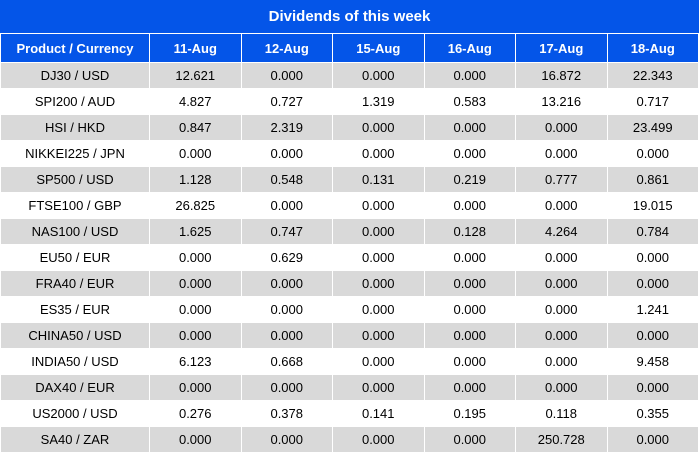 The height and width of the screenshot is (453, 699). I want to click on product-cell: FTSE100 / GBP, so click(75, 205).